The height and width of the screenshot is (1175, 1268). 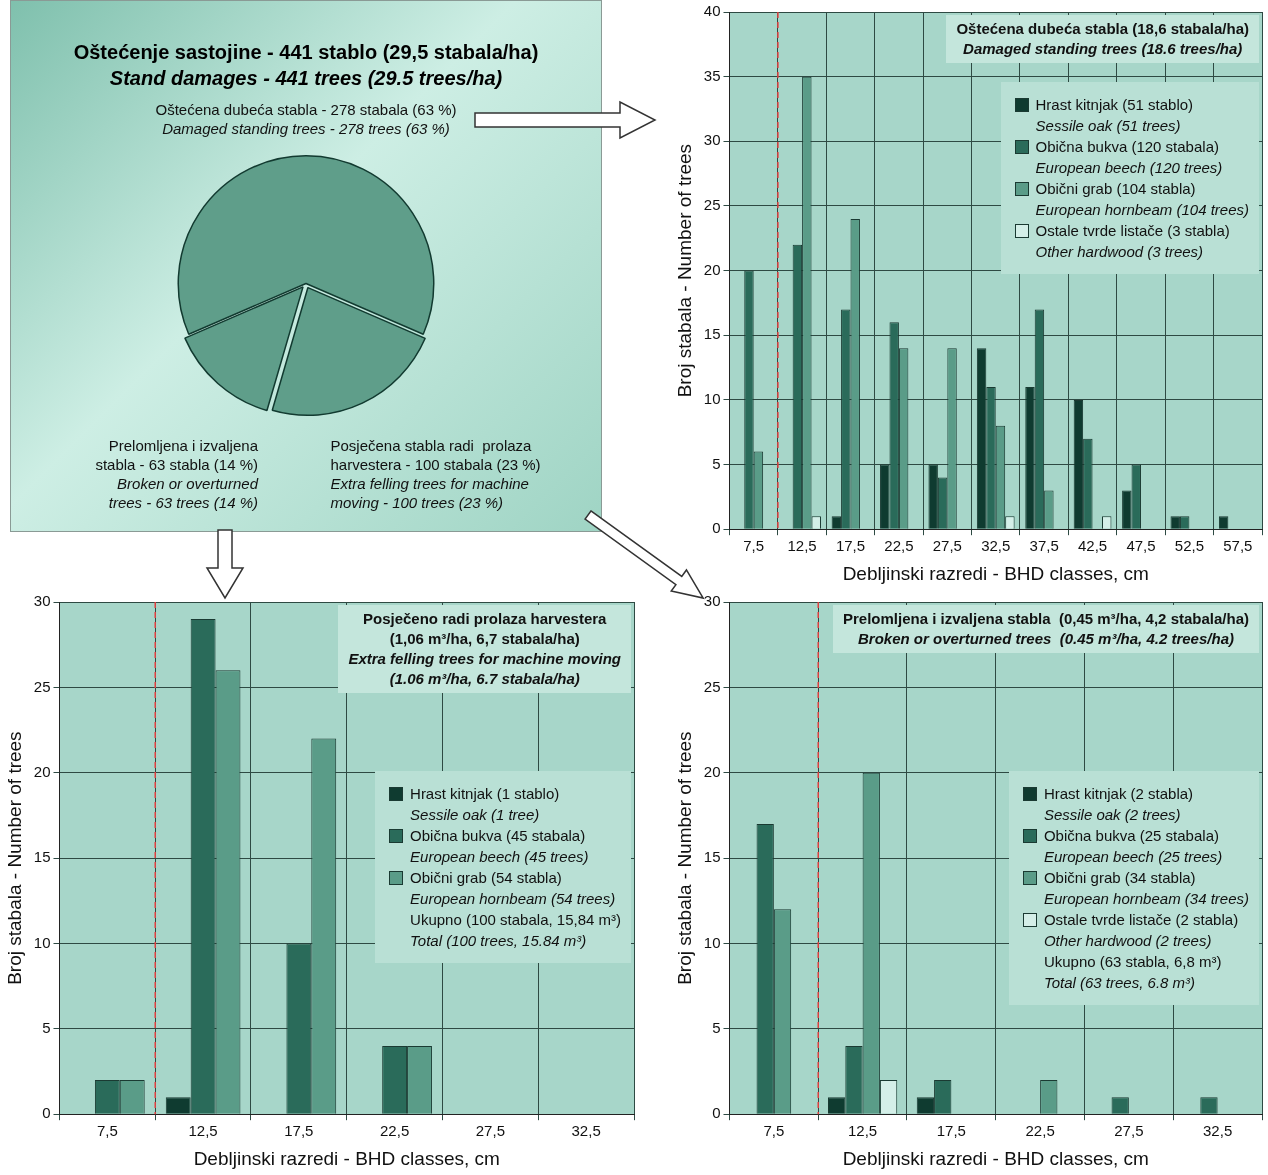 I want to click on annotation: Total (100 trees, 15.84 m³), so click(x=499, y=941).